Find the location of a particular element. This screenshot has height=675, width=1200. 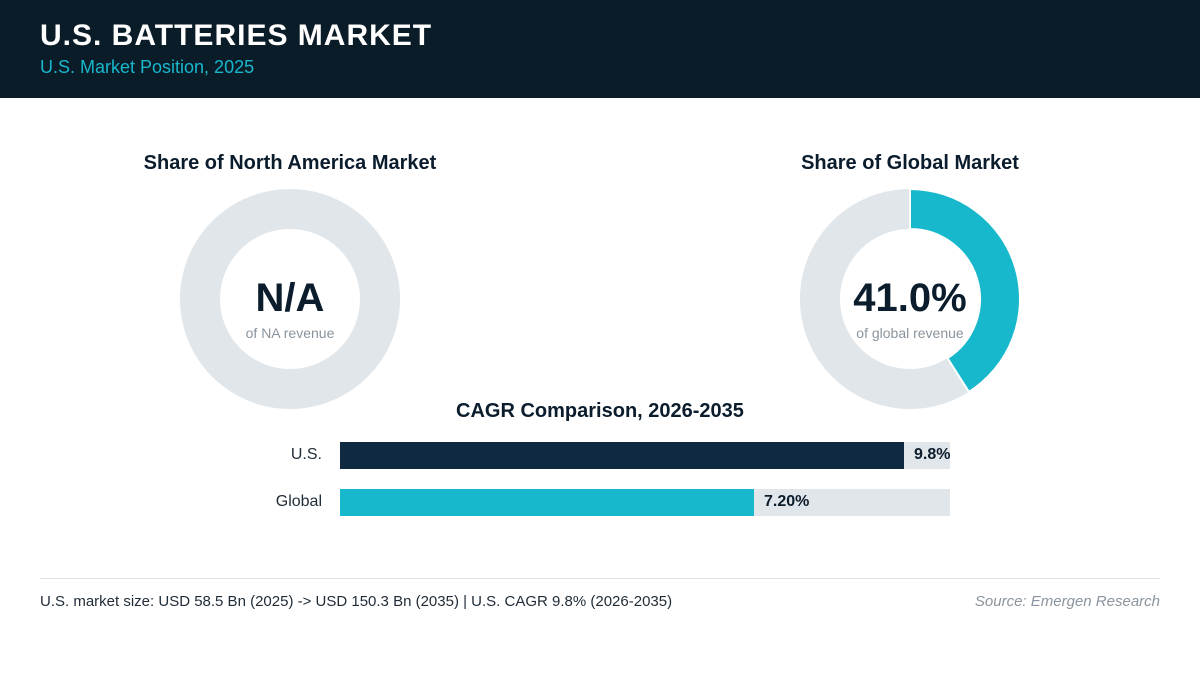

na-track-ring is located at coordinates (290, 299).